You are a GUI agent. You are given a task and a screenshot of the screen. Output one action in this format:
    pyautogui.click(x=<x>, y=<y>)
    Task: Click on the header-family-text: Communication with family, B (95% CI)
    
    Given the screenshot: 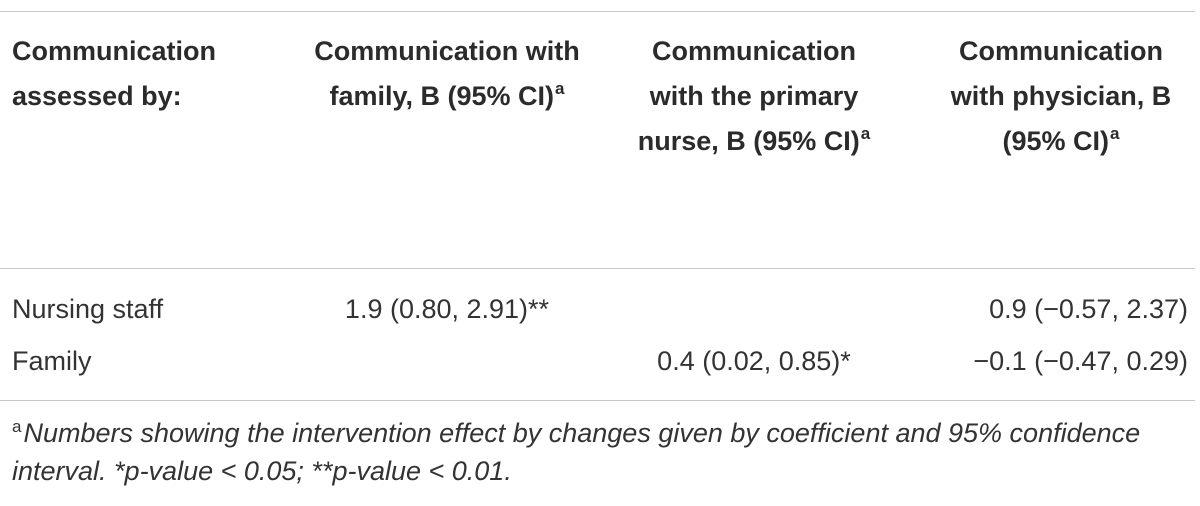 What is the action you would take?
    pyautogui.click(x=447, y=73)
    